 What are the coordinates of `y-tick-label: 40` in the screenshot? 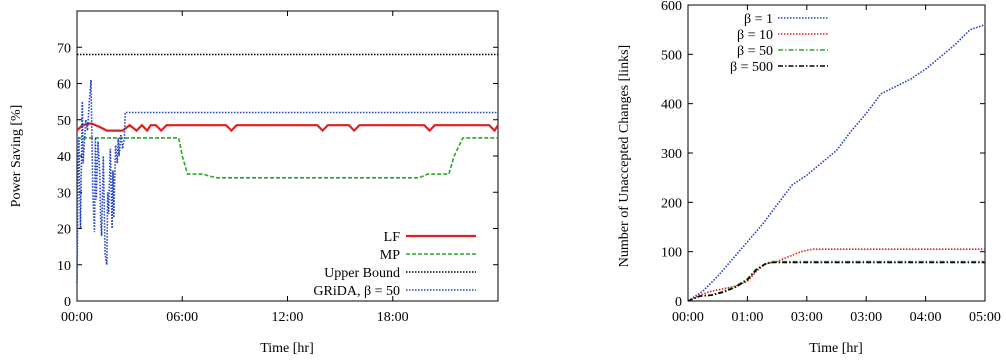 It's located at (64, 157).